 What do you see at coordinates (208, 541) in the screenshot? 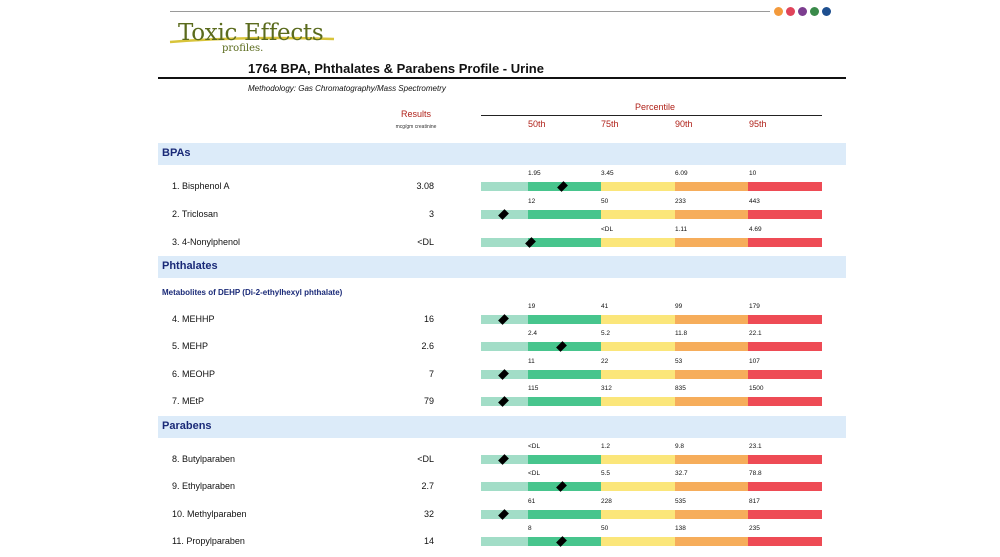
I see `row-label: 11. Propylparaben` at bounding box center [208, 541].